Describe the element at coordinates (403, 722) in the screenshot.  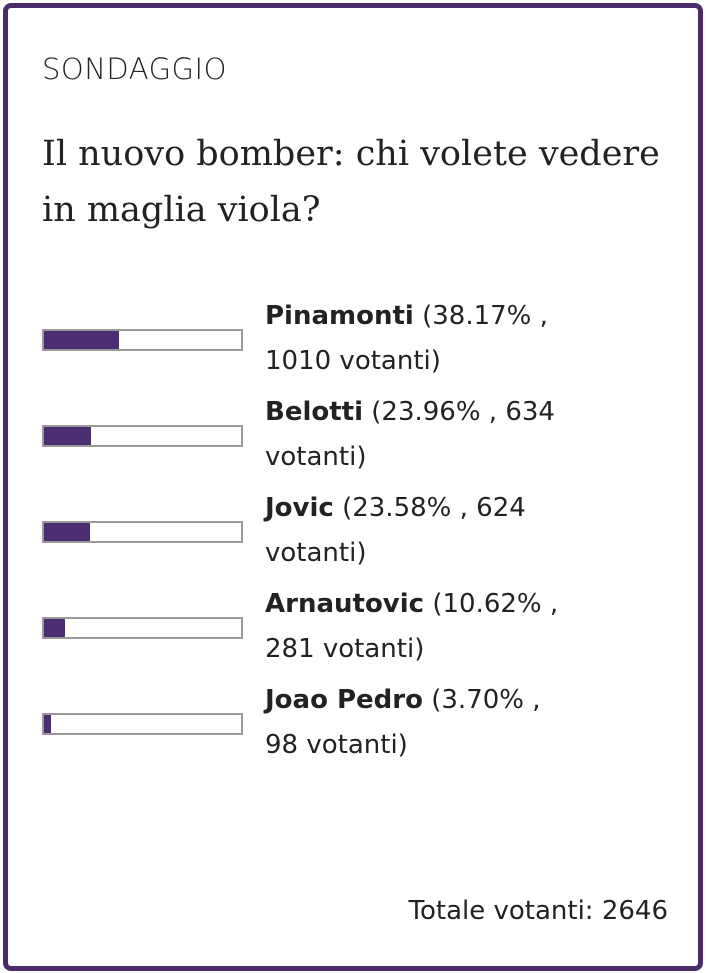
I see `option-result: (3.70% , 98 votanti)` at that location.